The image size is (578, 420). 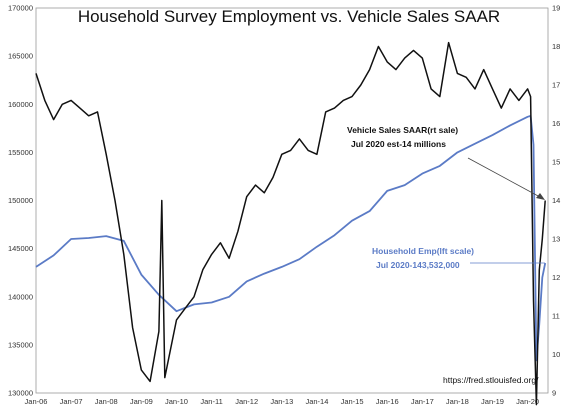 What do you see at coordinates (556, 162) in the screenshot?
I see `right-tick-label: 15` at bounding box center [556, 162].